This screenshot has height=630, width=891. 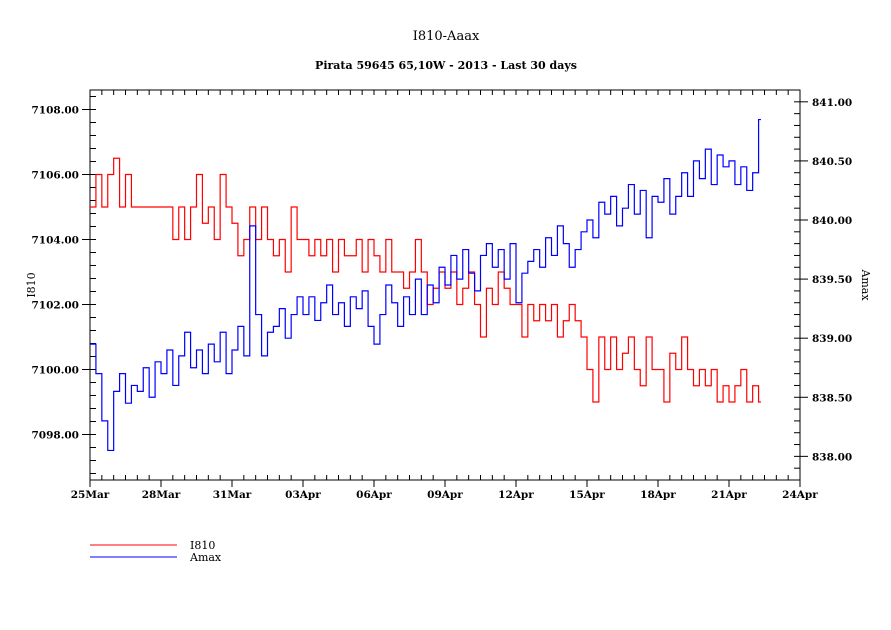 What do you see at coordinates (56, 306) in the screenshot?
I see `y-left-tick-label: 7102.00` at bounding box center [56, 306].